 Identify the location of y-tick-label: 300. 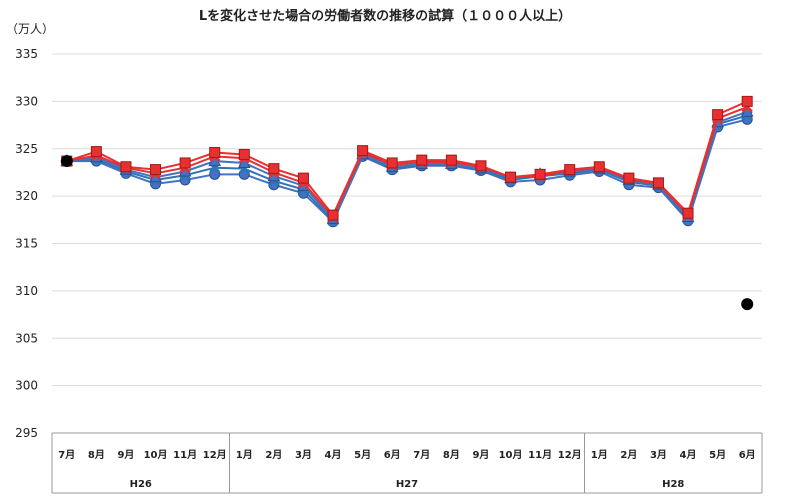
(26, 386).